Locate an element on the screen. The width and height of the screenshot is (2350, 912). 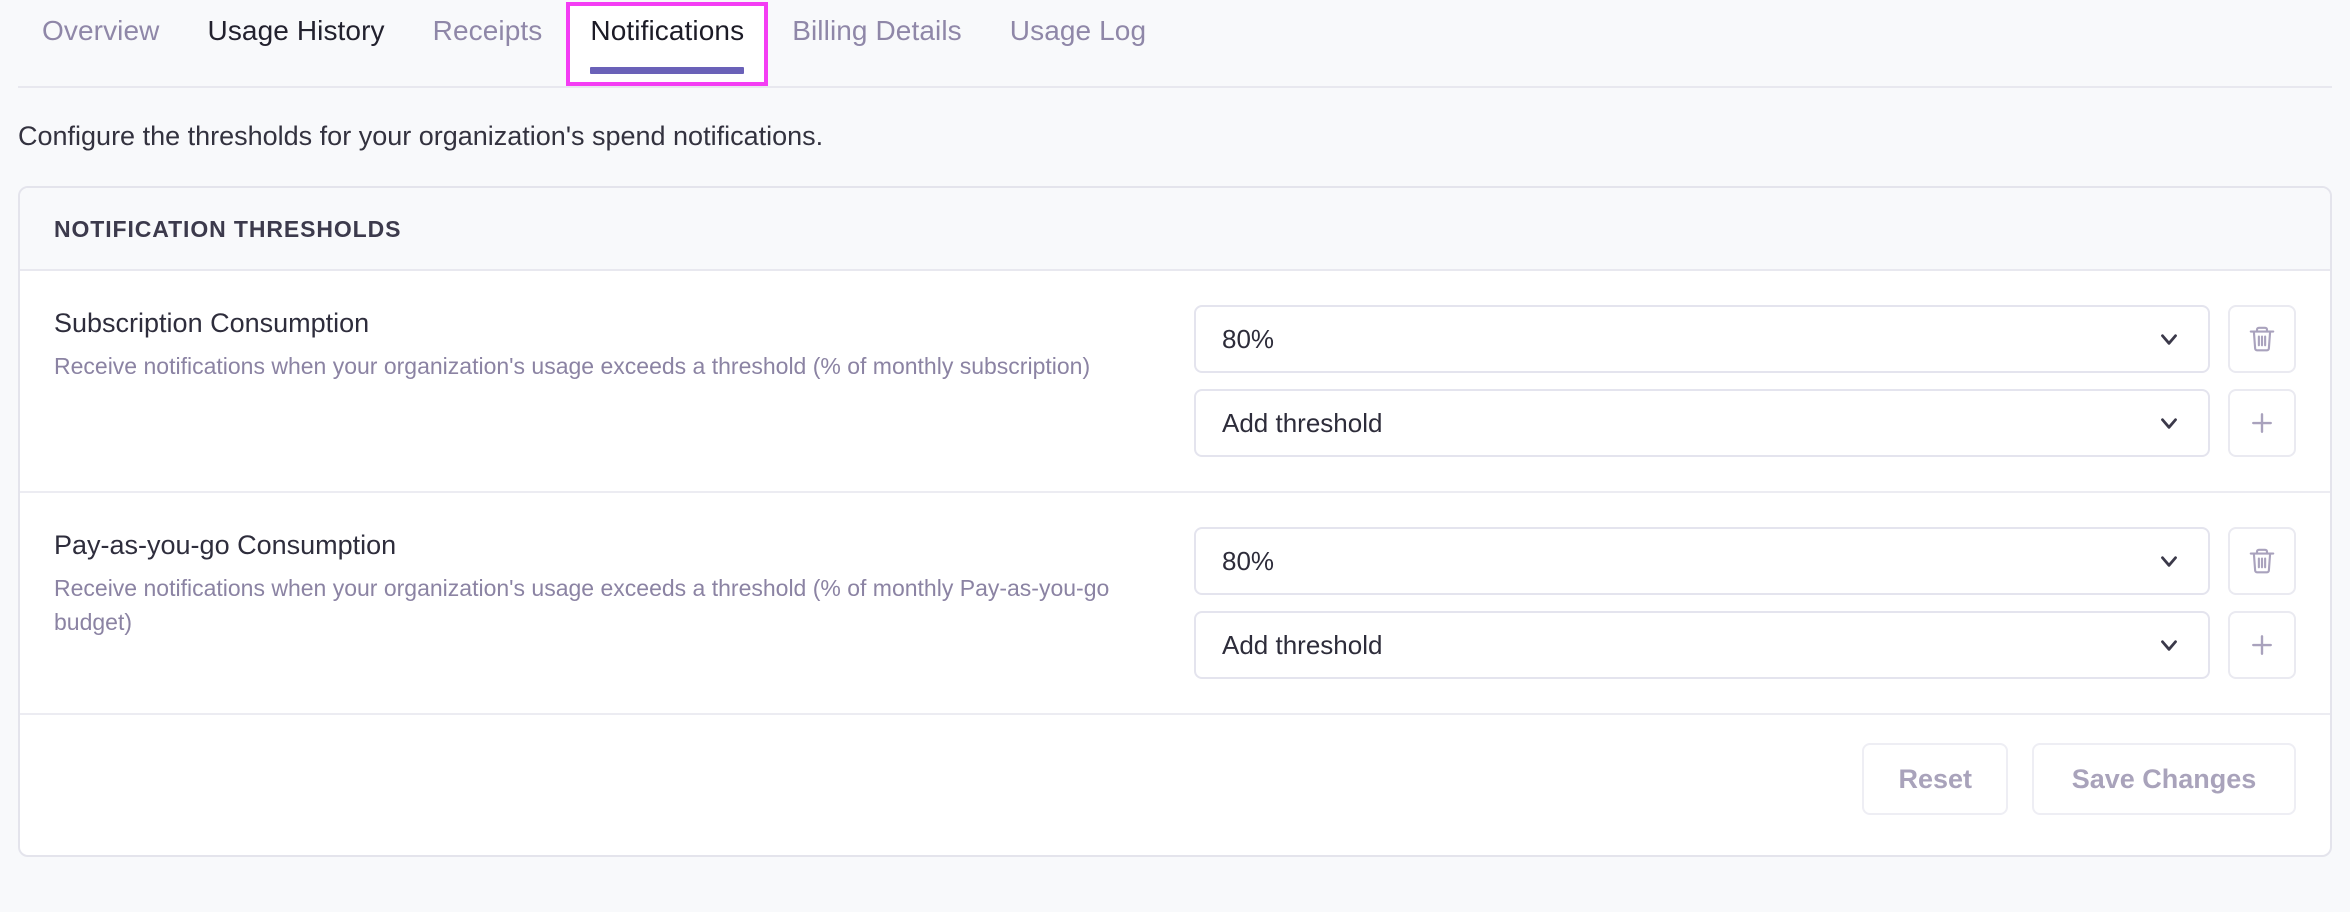
tab-notifications: Notifications is located at coordinates (667, 43).